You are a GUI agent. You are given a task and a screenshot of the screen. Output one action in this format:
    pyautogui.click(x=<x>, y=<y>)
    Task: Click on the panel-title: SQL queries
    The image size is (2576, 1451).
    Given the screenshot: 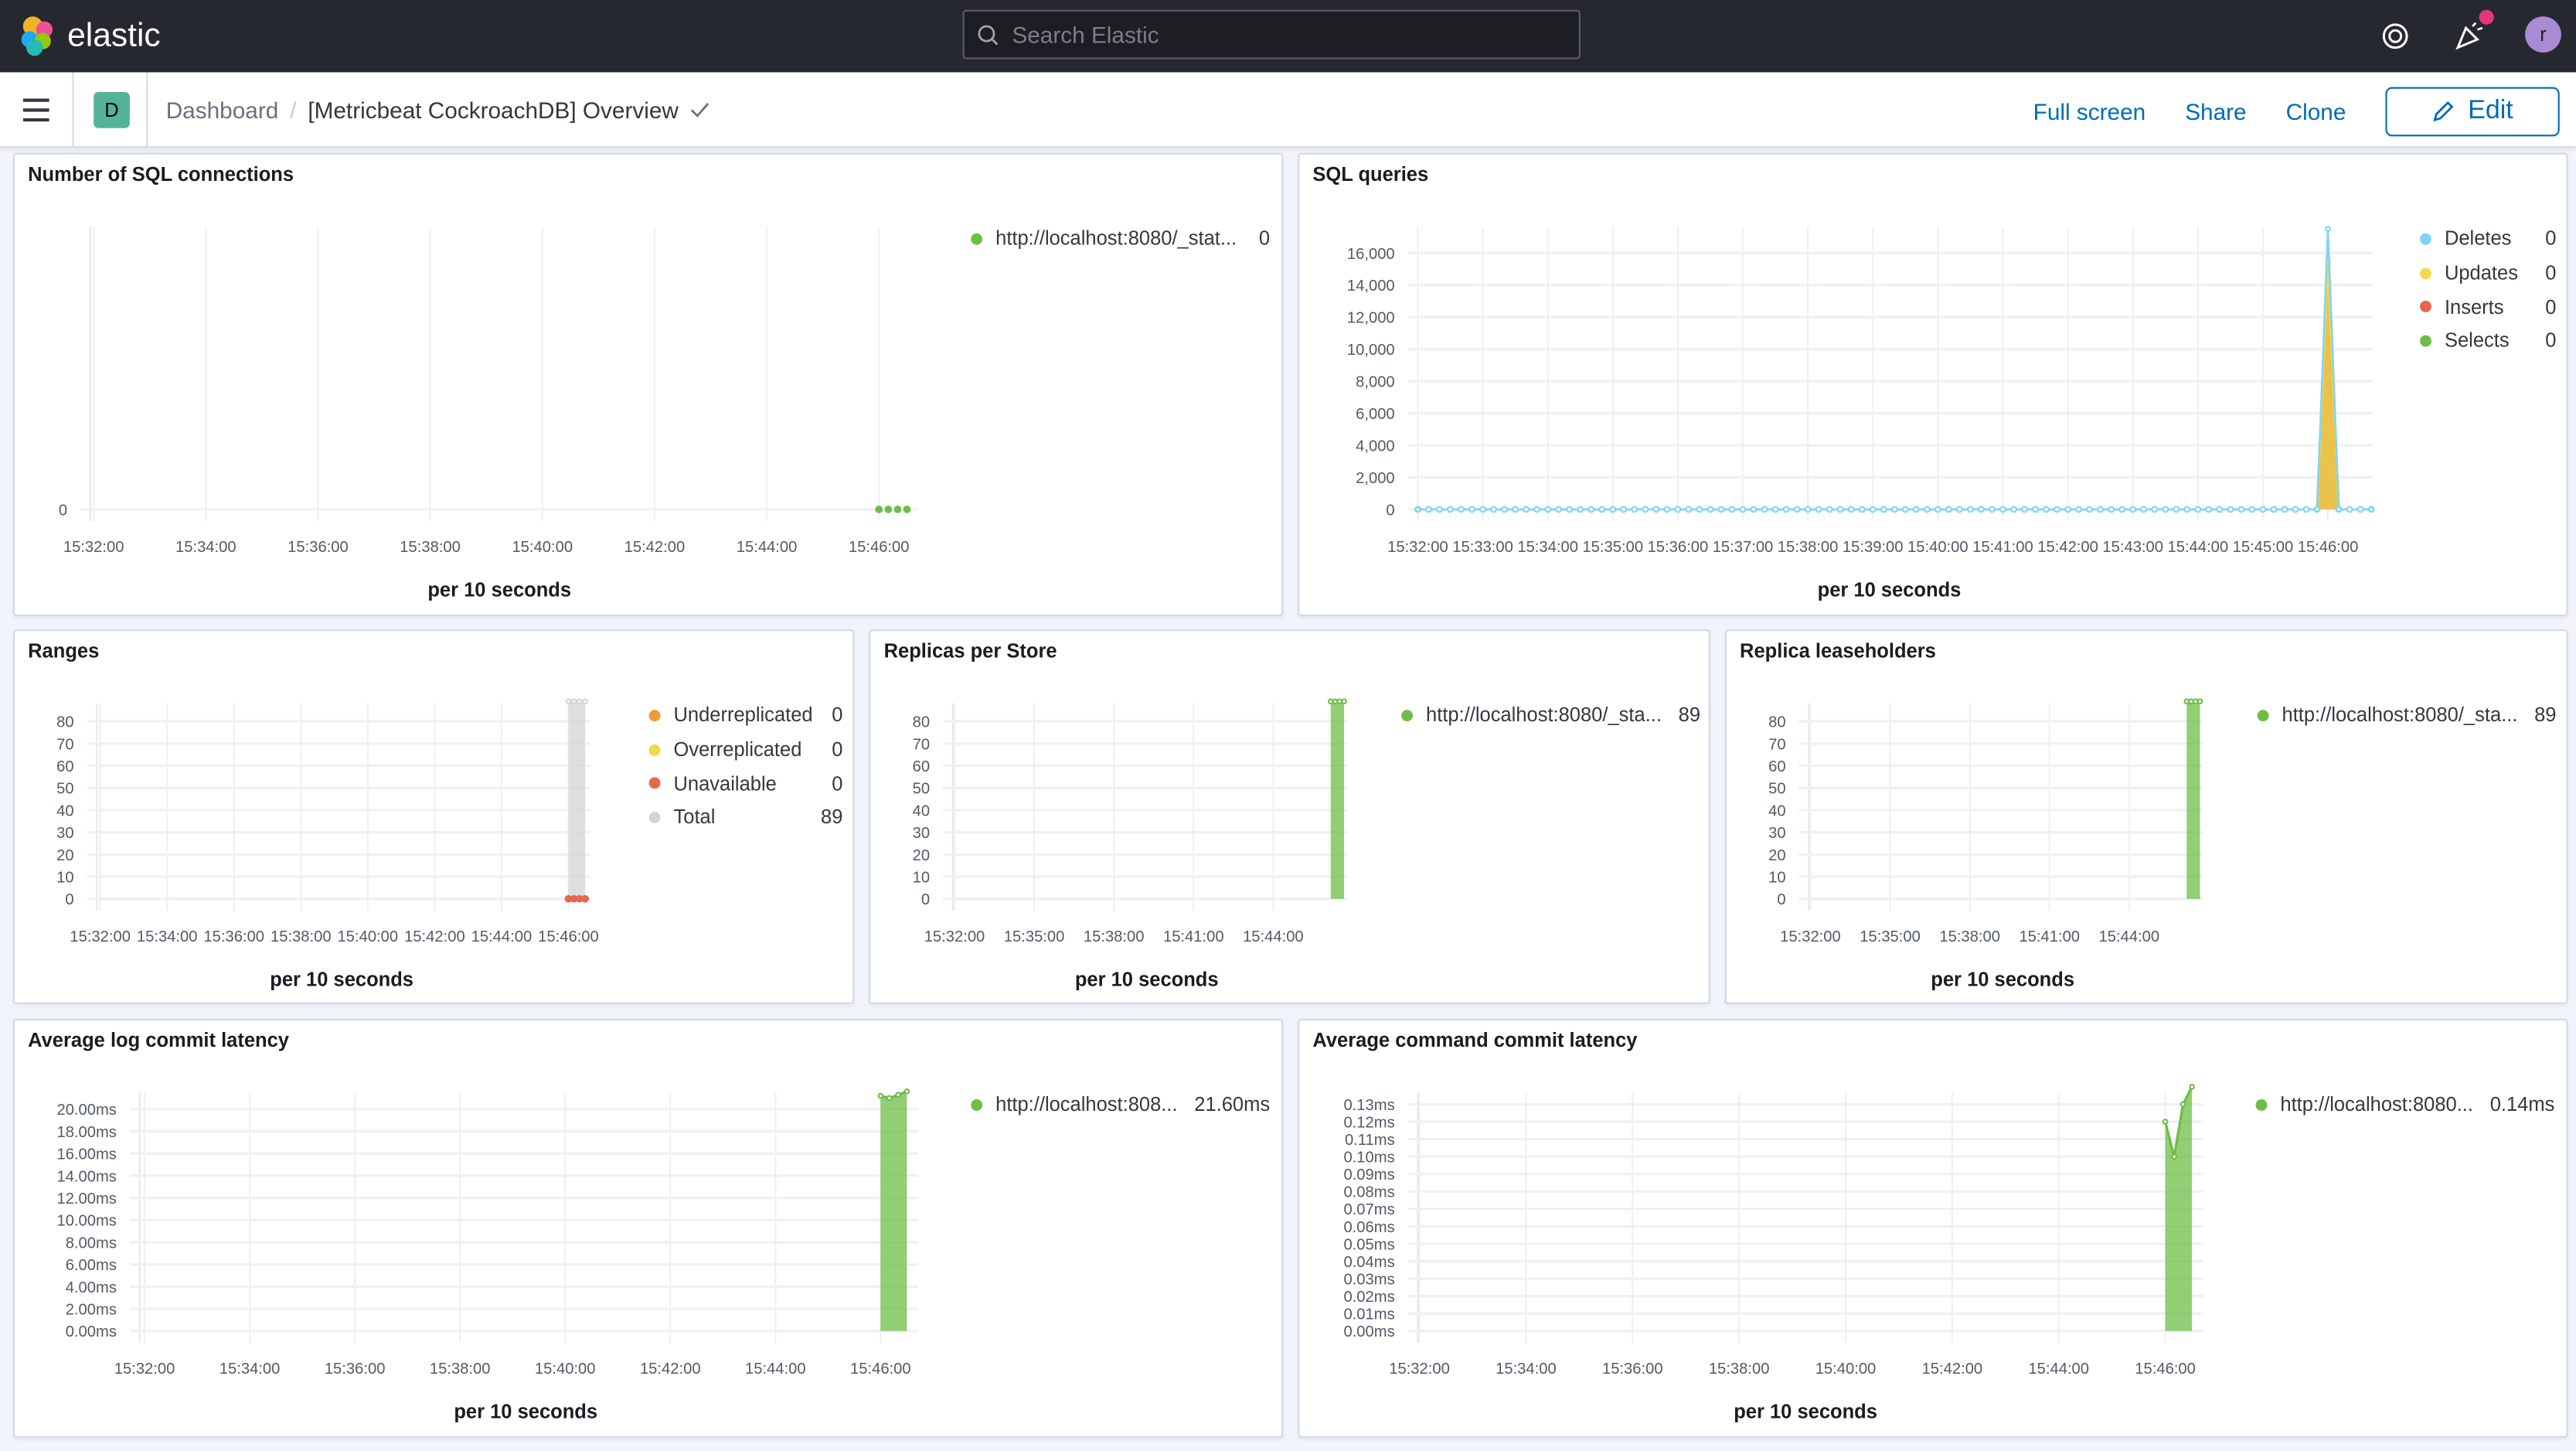 What is the action you would take?
    pyautogui.click(x=1370, y=174)
    